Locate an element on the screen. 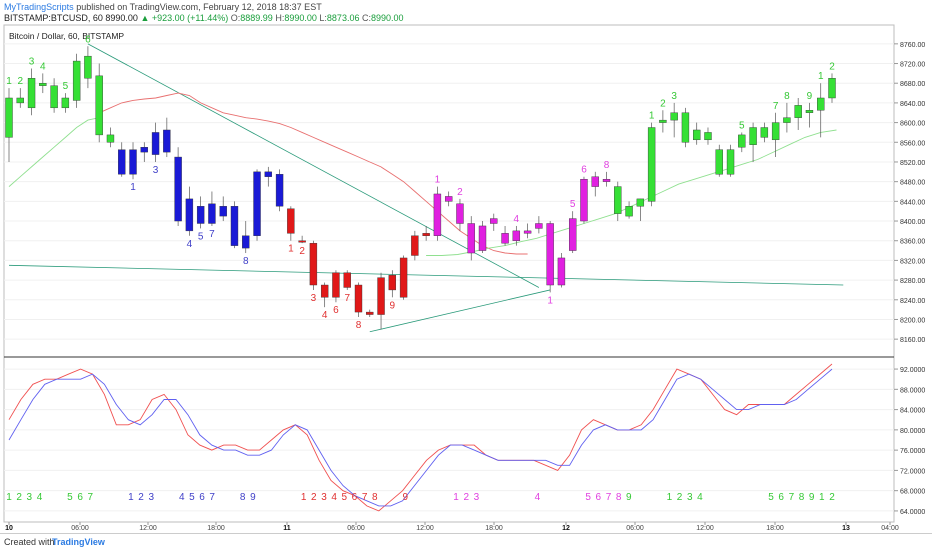 The image size is (932, 551). time-tick-label: 11 is located at coordinates (287, 528).